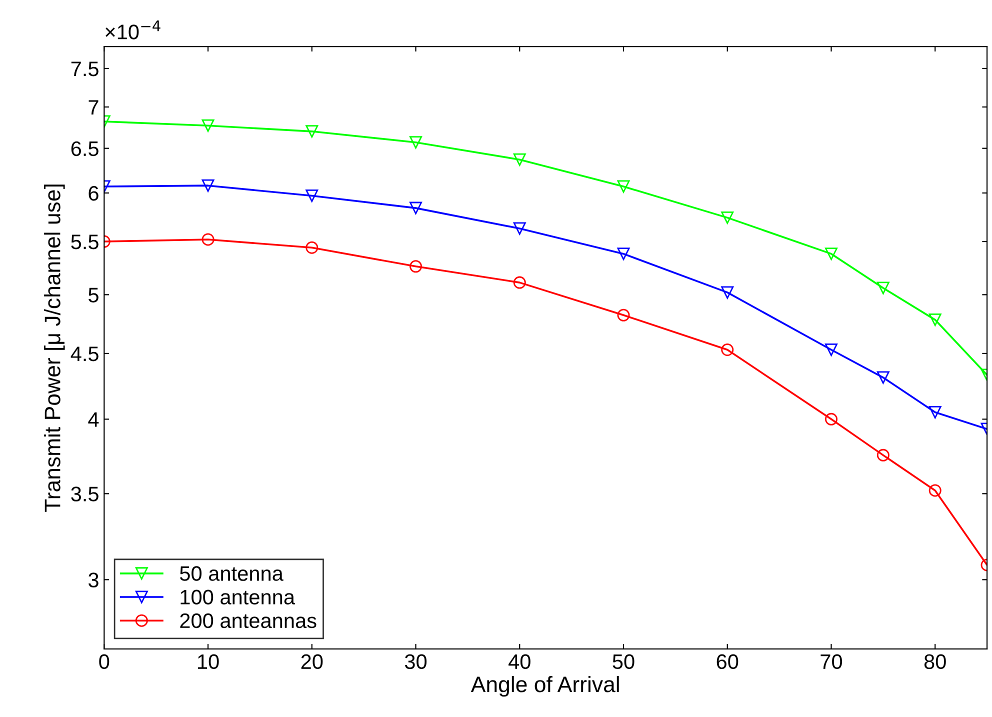 The height and width of the screenshot is (717, 992). What do you see at coordinates (312, 662) in the screenshot?
I see `x-tick-label: 20` at bounding box center [312, 662].